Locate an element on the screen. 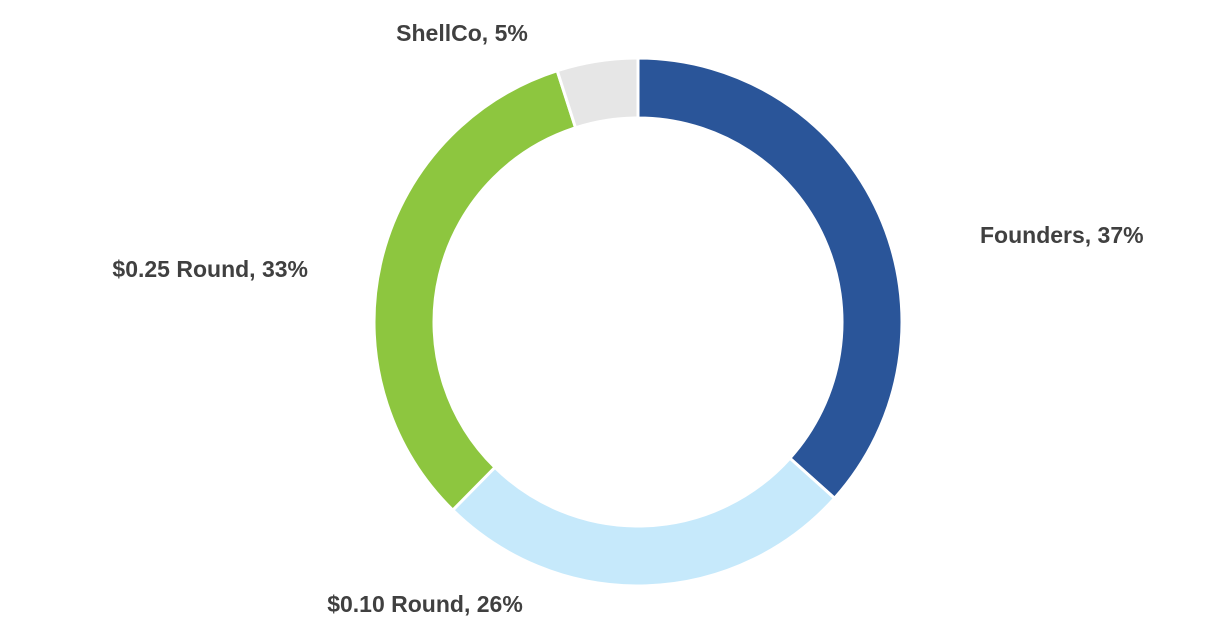 The height and width of the screenshot is (622, 1214). data-label: $0.10 Round, 26% is located at coordinates (425, 604).